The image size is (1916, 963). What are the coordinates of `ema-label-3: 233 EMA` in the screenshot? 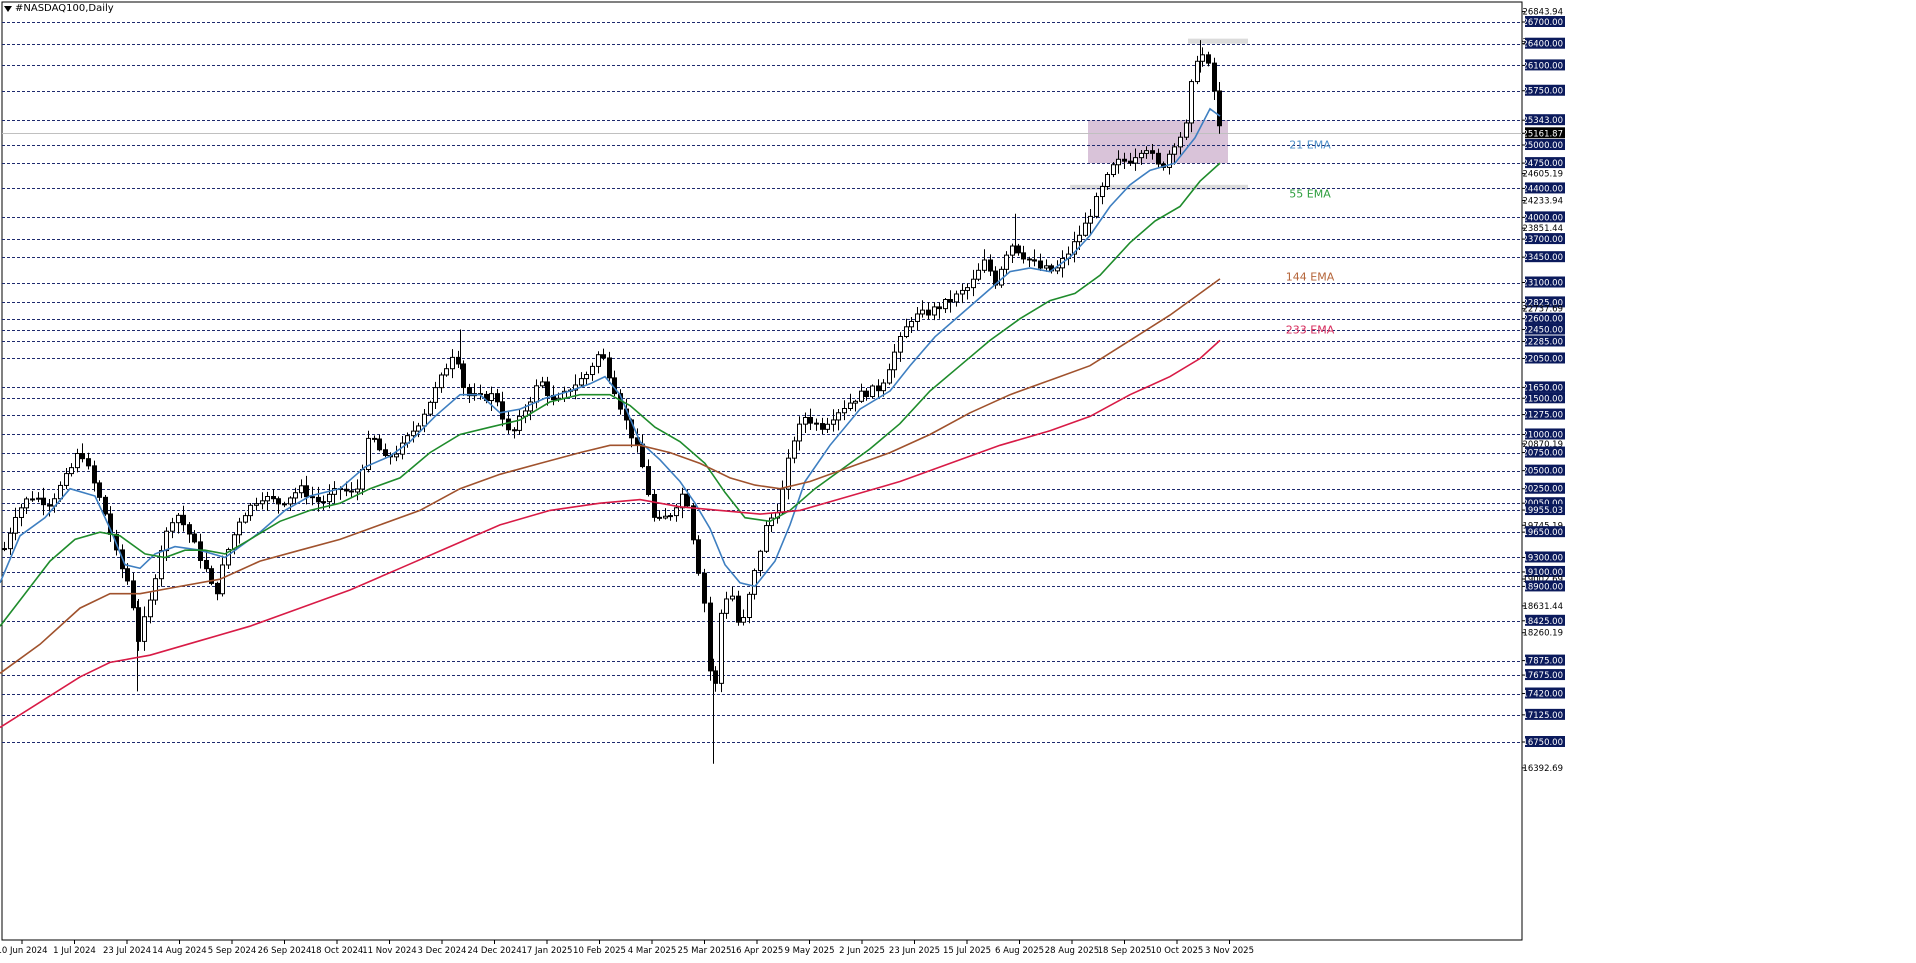 It's located at (1310, 330).